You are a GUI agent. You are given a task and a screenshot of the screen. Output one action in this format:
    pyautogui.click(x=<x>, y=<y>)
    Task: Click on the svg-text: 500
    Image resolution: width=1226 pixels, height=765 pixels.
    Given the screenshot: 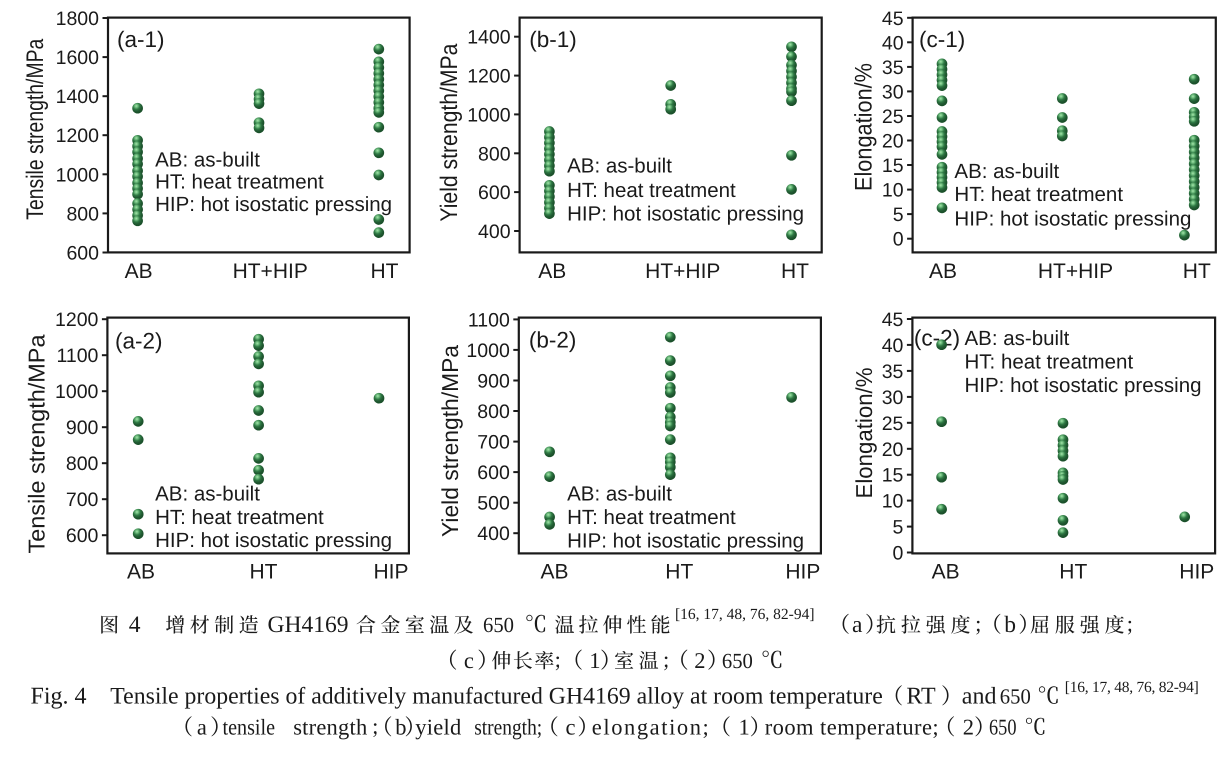 What is the action you would take?
    pyautogui.click(x=493, y=504)
    